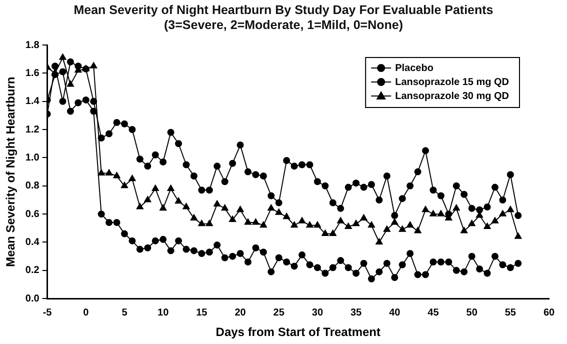  Describe the element at coordinates (47, 312) in the screenshot. I see `x-tick-label: -5` at that location.